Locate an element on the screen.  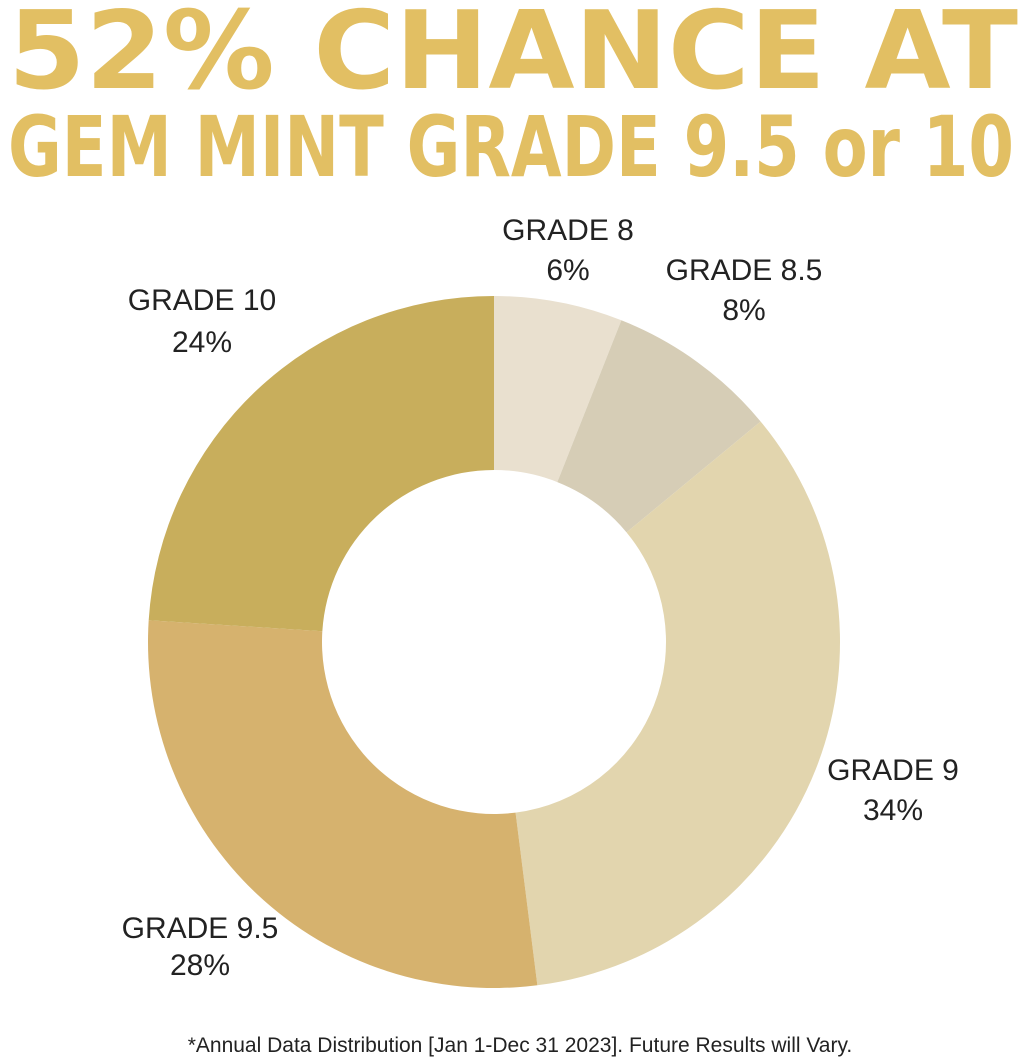
segment-label: GRADE 9 is located at coordinates (893, 770).